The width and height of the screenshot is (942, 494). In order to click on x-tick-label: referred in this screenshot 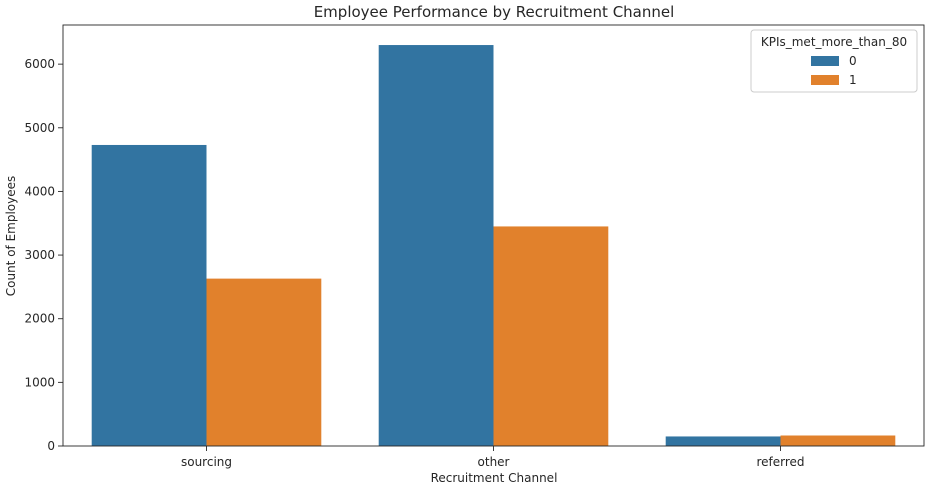, I will do `click(780, 462)`.